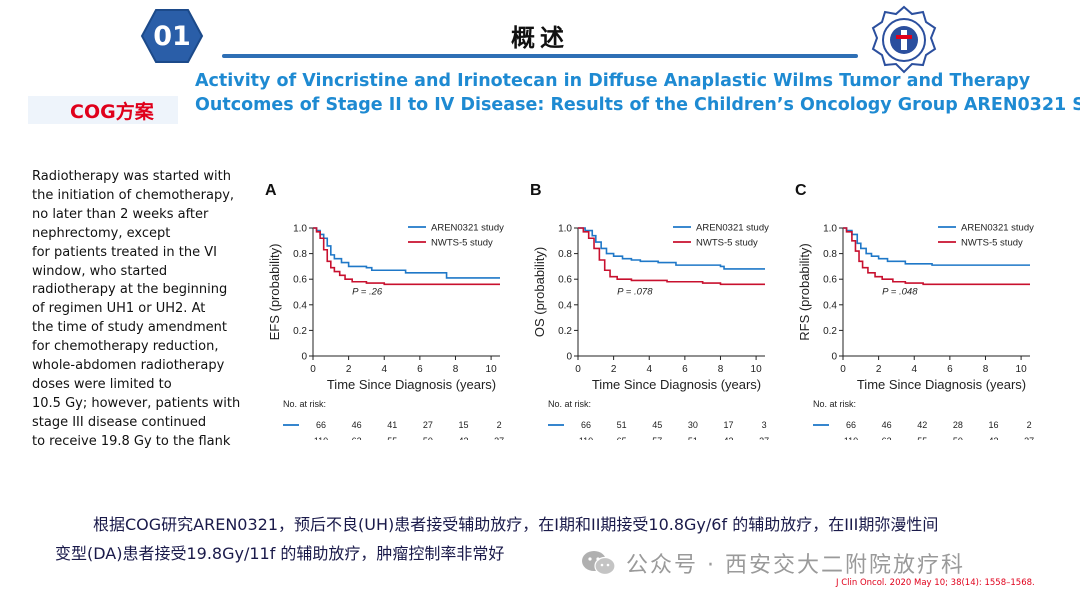 The height and width of the screenshot is (608, 1080). I want to click on risk-count: 55, so click(922, 438).